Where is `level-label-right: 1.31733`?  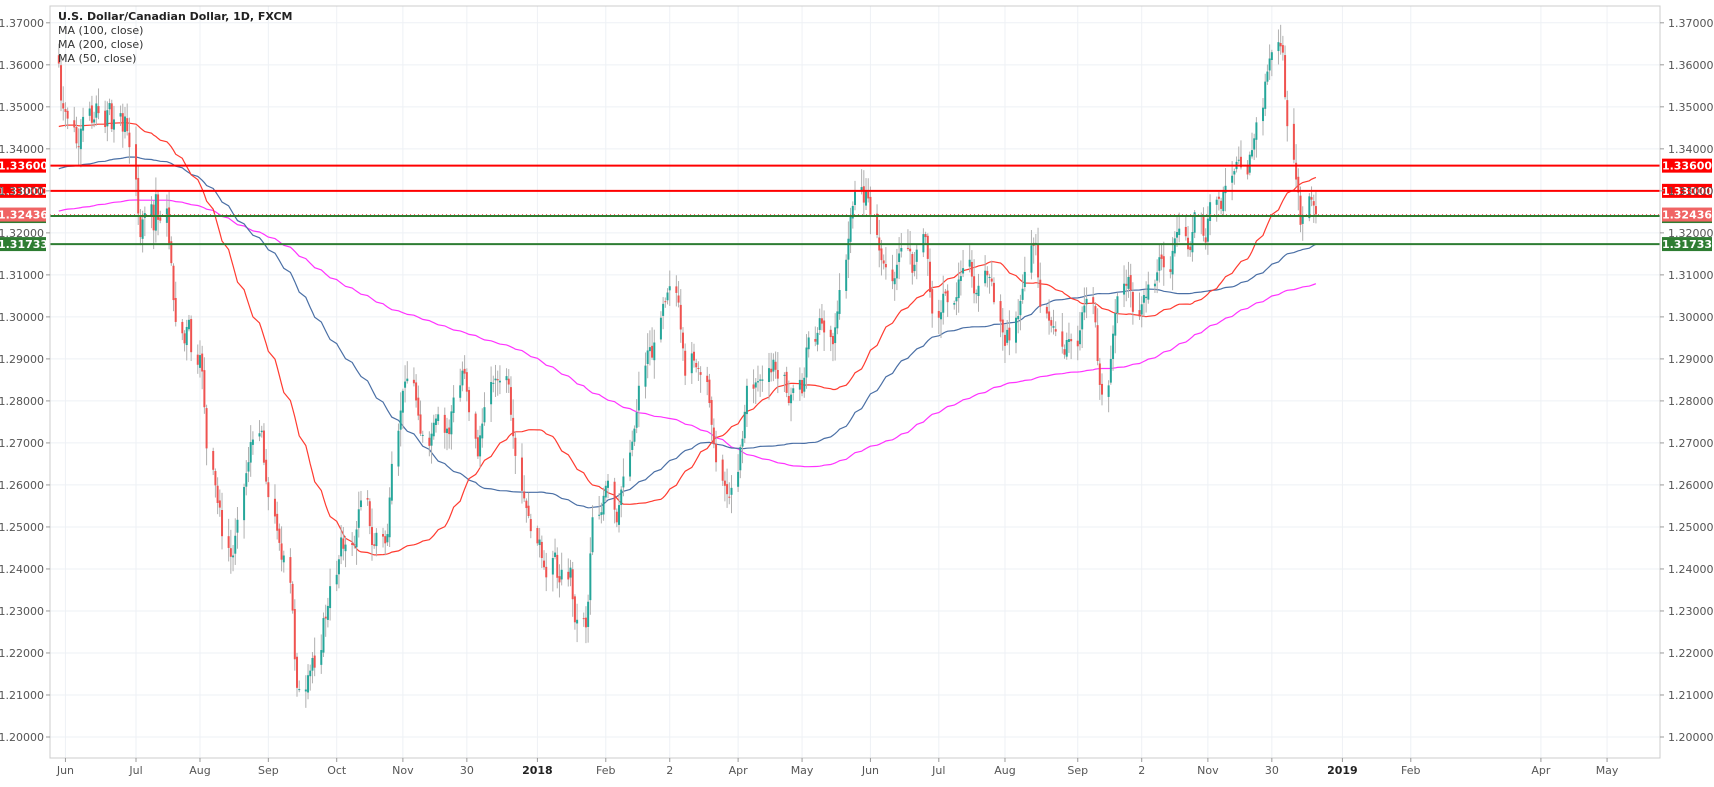 level-label-right: 1.31733 is located at coordinates (1687, 244).